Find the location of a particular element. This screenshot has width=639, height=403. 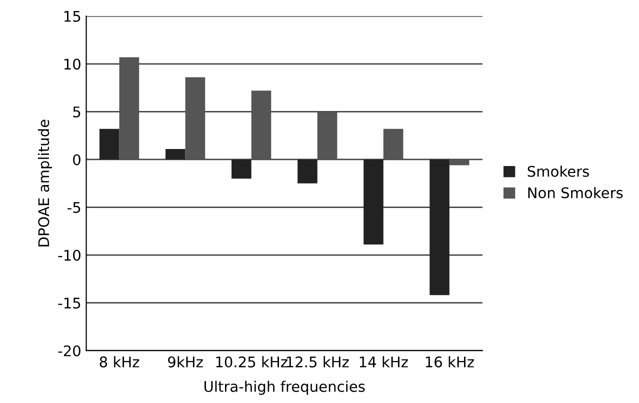

y-tick-label: 5 is located at coordinates (76, 112).